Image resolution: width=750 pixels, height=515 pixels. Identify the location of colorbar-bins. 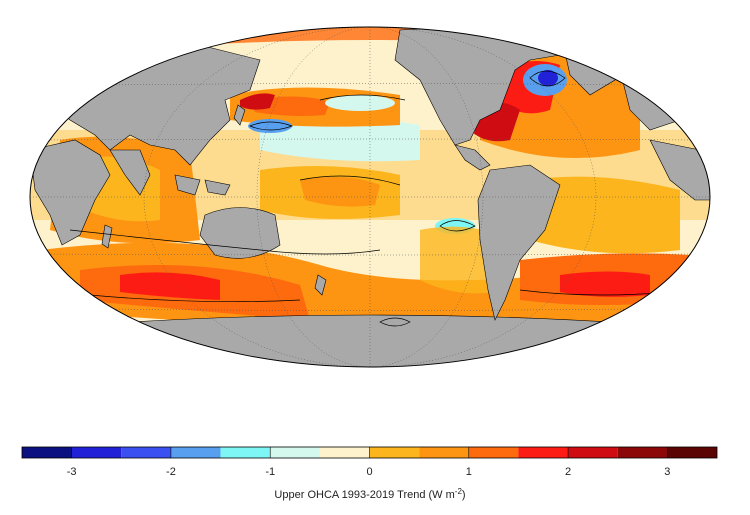
(369, 452).